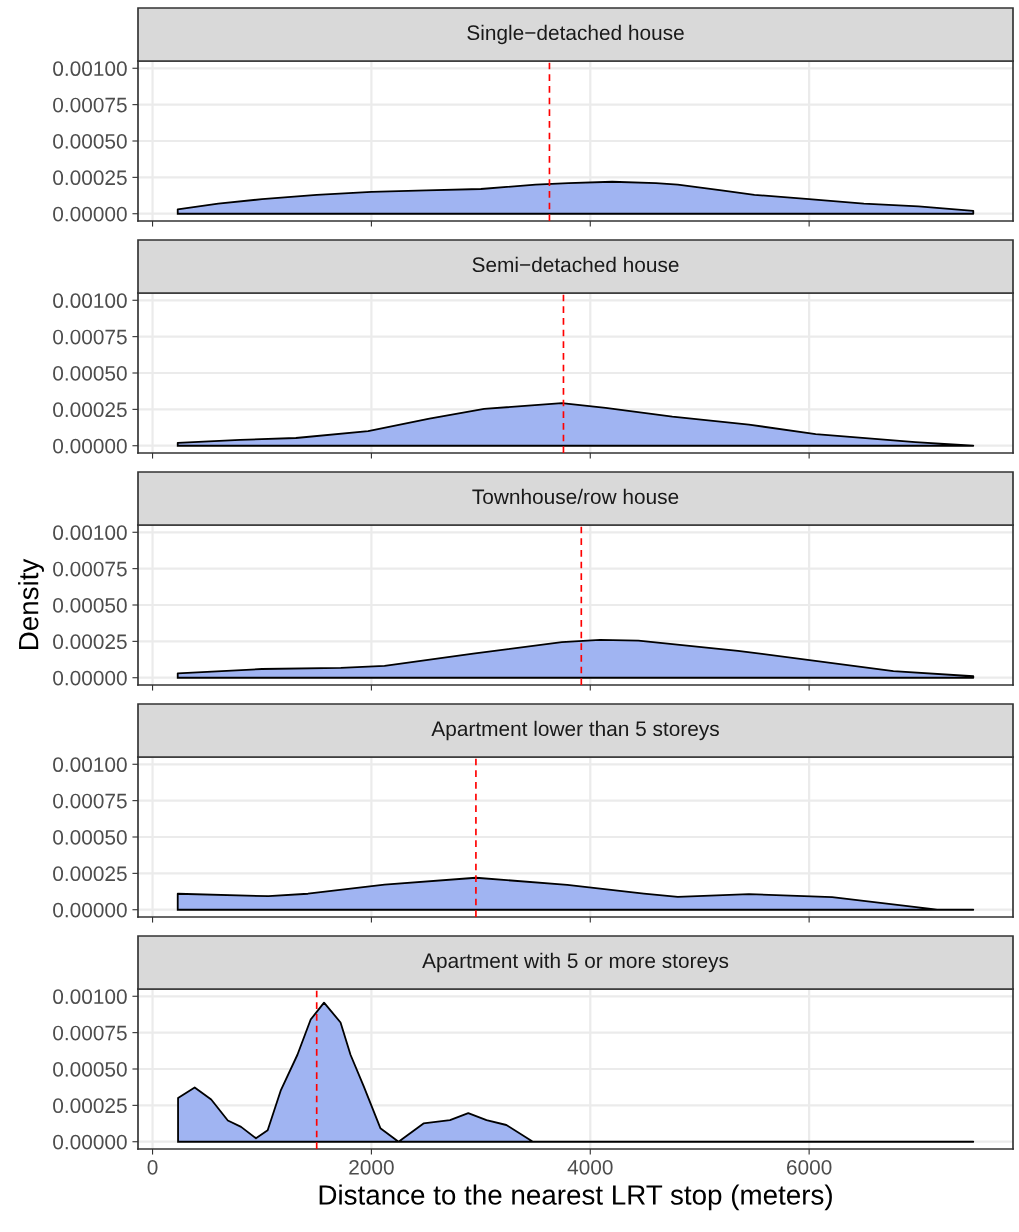  What do you see at coordinates (575, 264) in the screenshot?
I see `chart-title: Semi−detached house` at bounding box center [575, 264].